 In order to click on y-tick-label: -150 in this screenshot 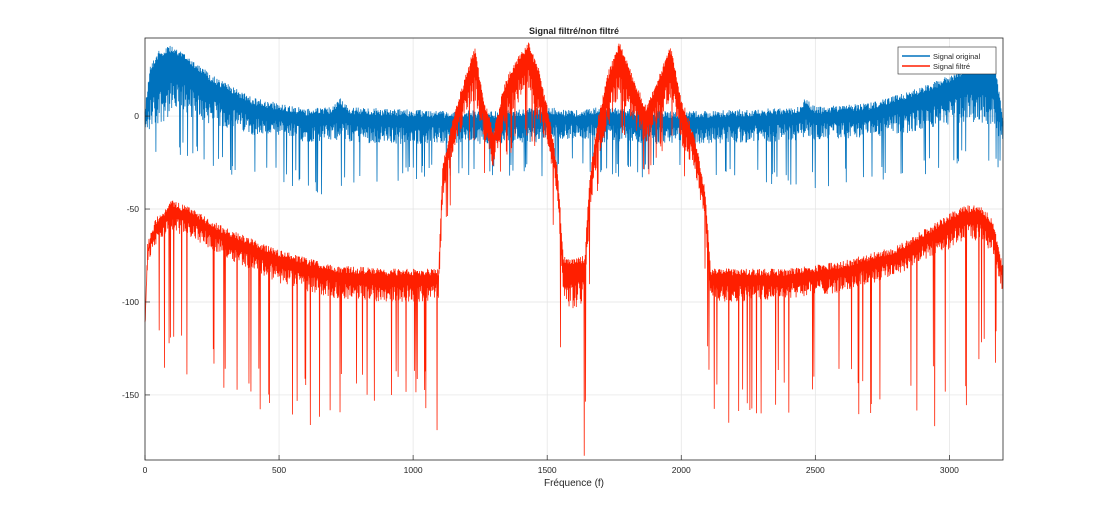, I will do `click(130, 395)`.